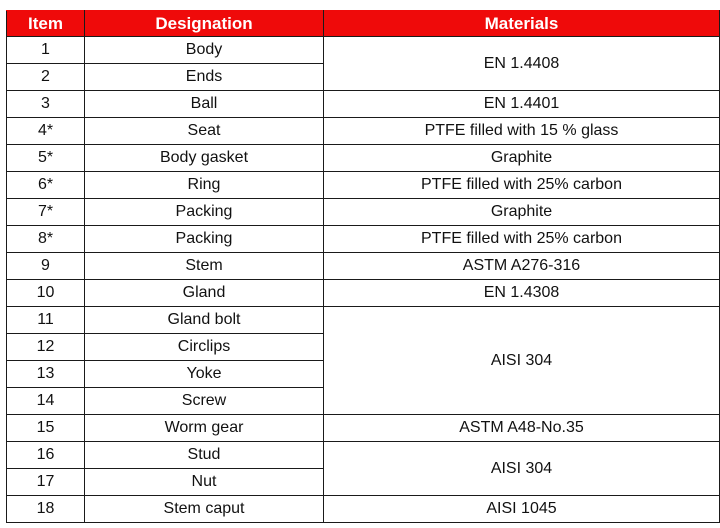 This screenshot has width=720, height=528. Describe the element at coordinates (204, 266) in the screenshot. I see `designation-cell: Stem` at that location.